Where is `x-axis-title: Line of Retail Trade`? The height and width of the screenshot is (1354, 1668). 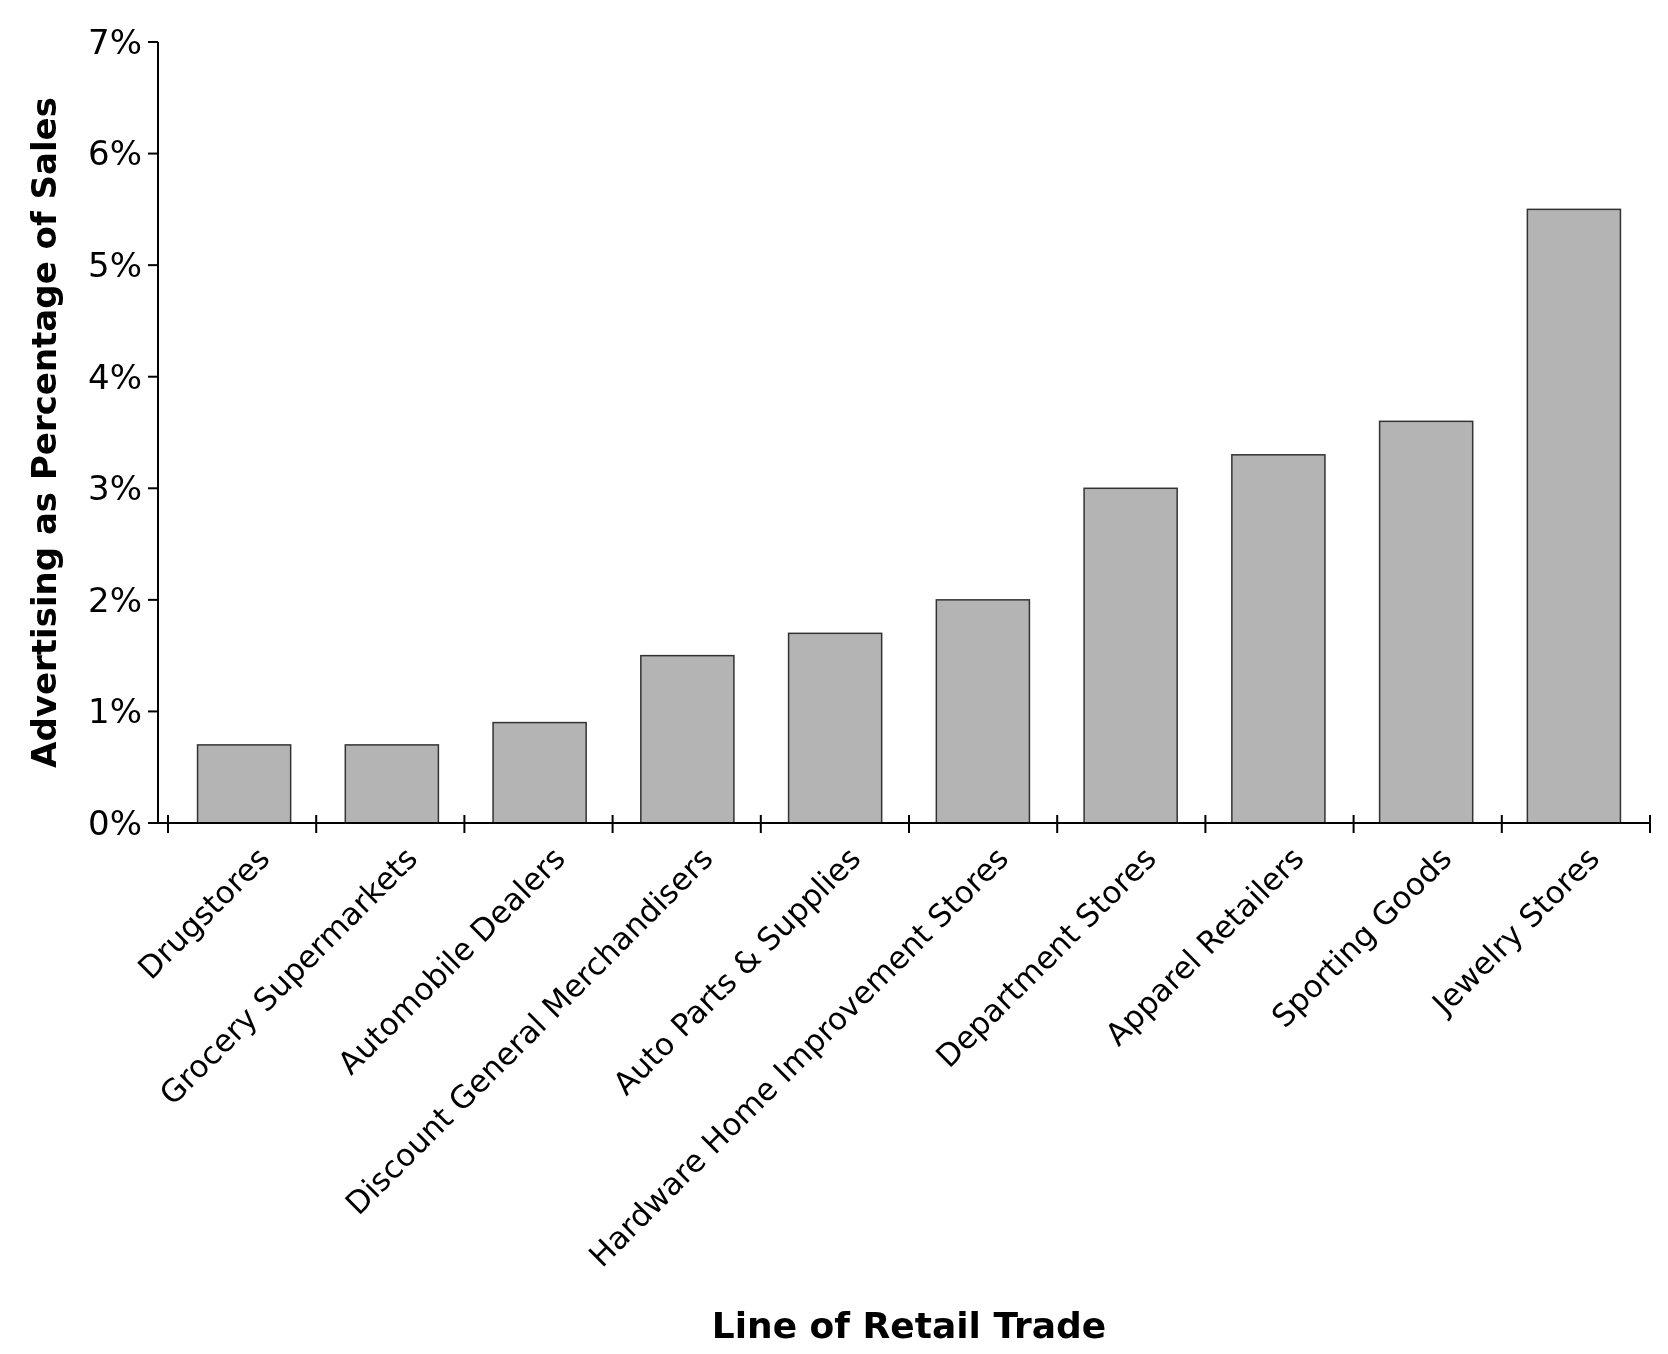 x-axis-title: Line of Retail Trade is located at coordinates (909, 1325).